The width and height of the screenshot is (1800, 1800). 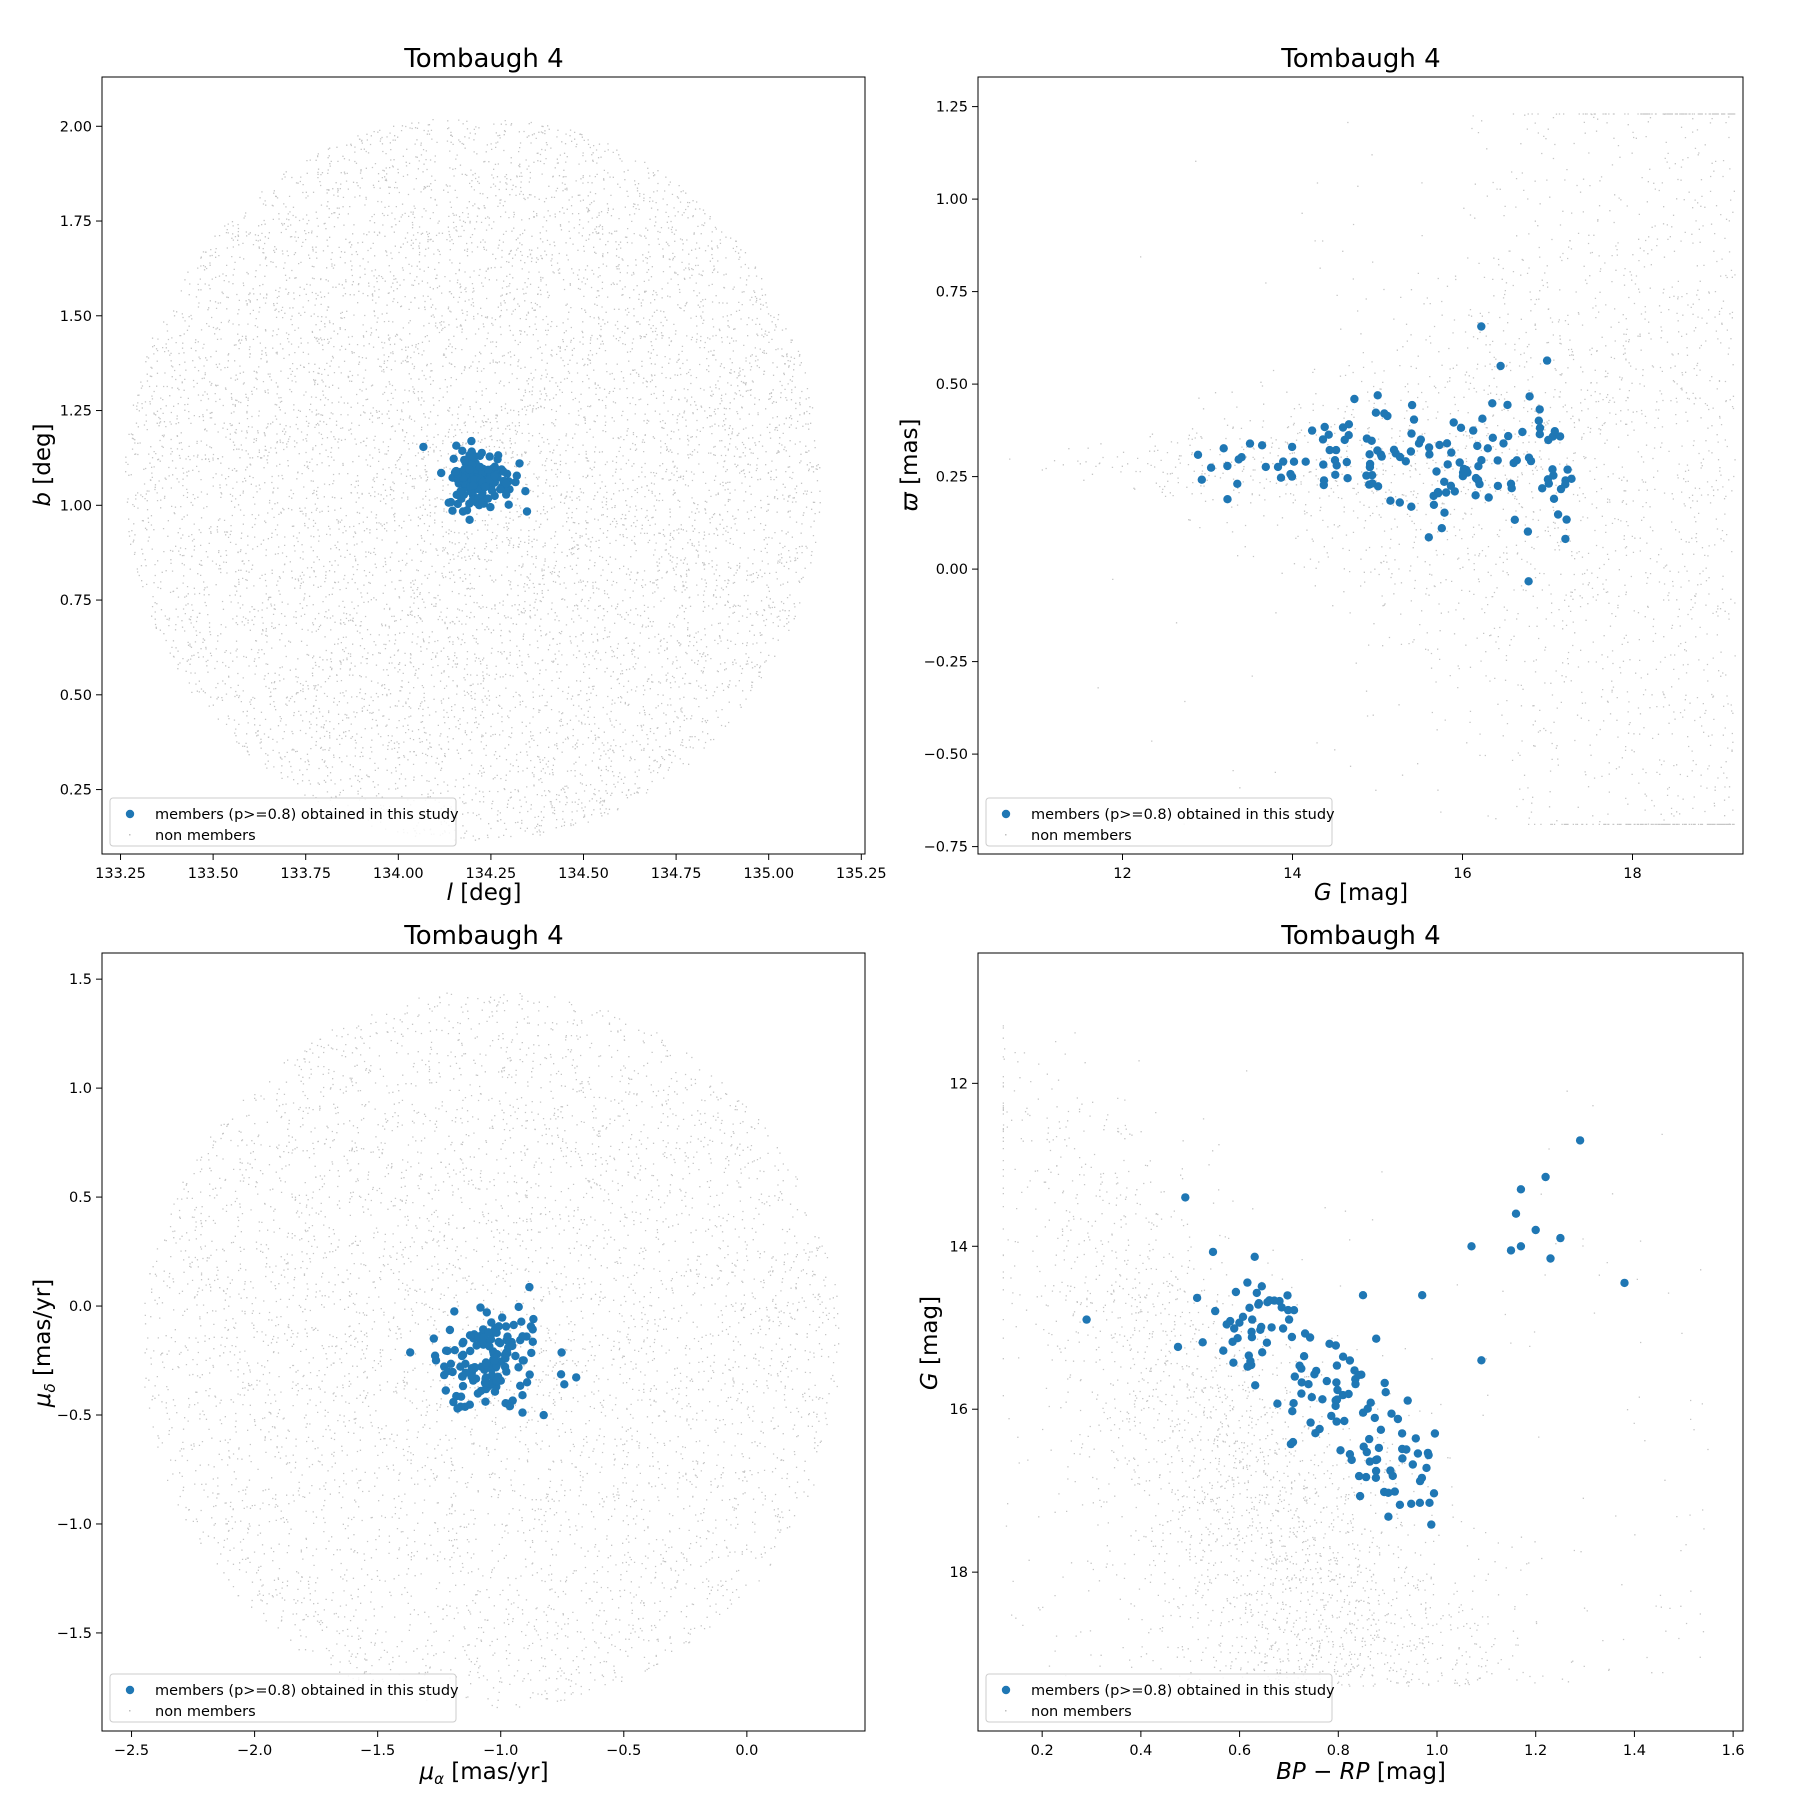 I want to click on y-tick-label: 0.00, so click(x=952, y=570).